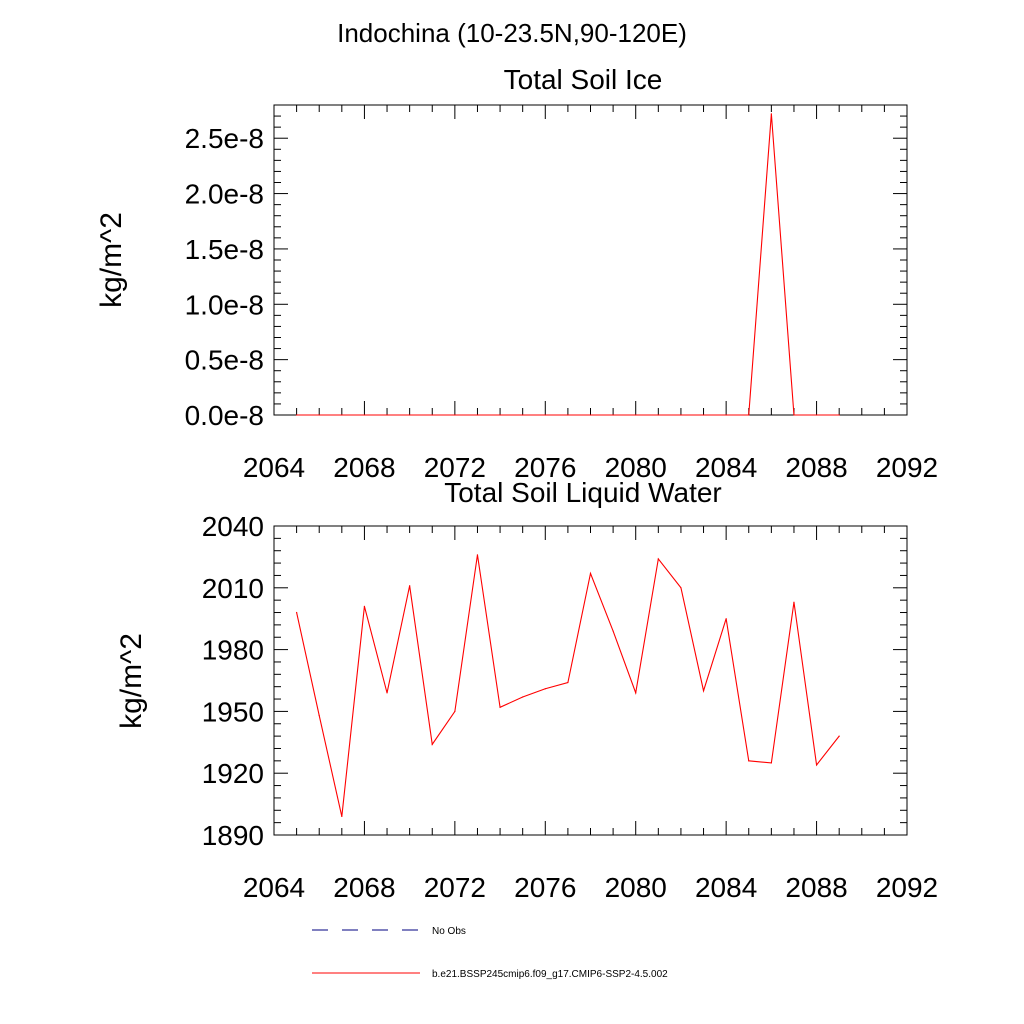 The height and width of the screenshot is (1024, 1024). What do you see at coordinates (224, 249) in the screenshot?
I see `y-tick-label: 1.5e-8` at bounding box center [224, 249].